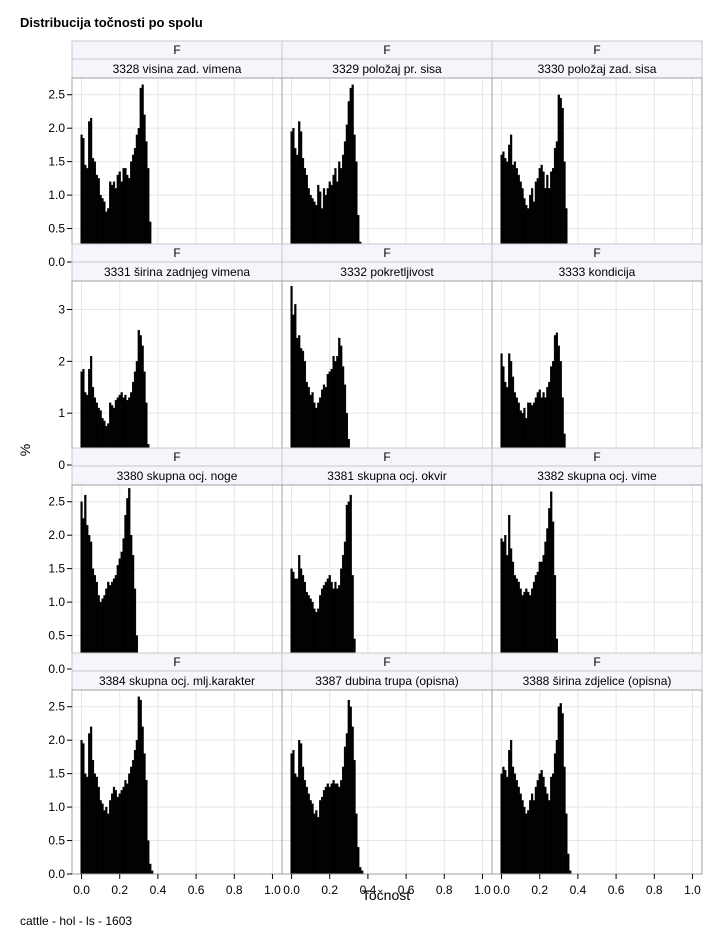 The height and width of the screenshot is (945, 718). What do you see at coordinates (61, 310) in the screenshot?
I see `y-tick-label: 3` at bounding box center [61, 310].